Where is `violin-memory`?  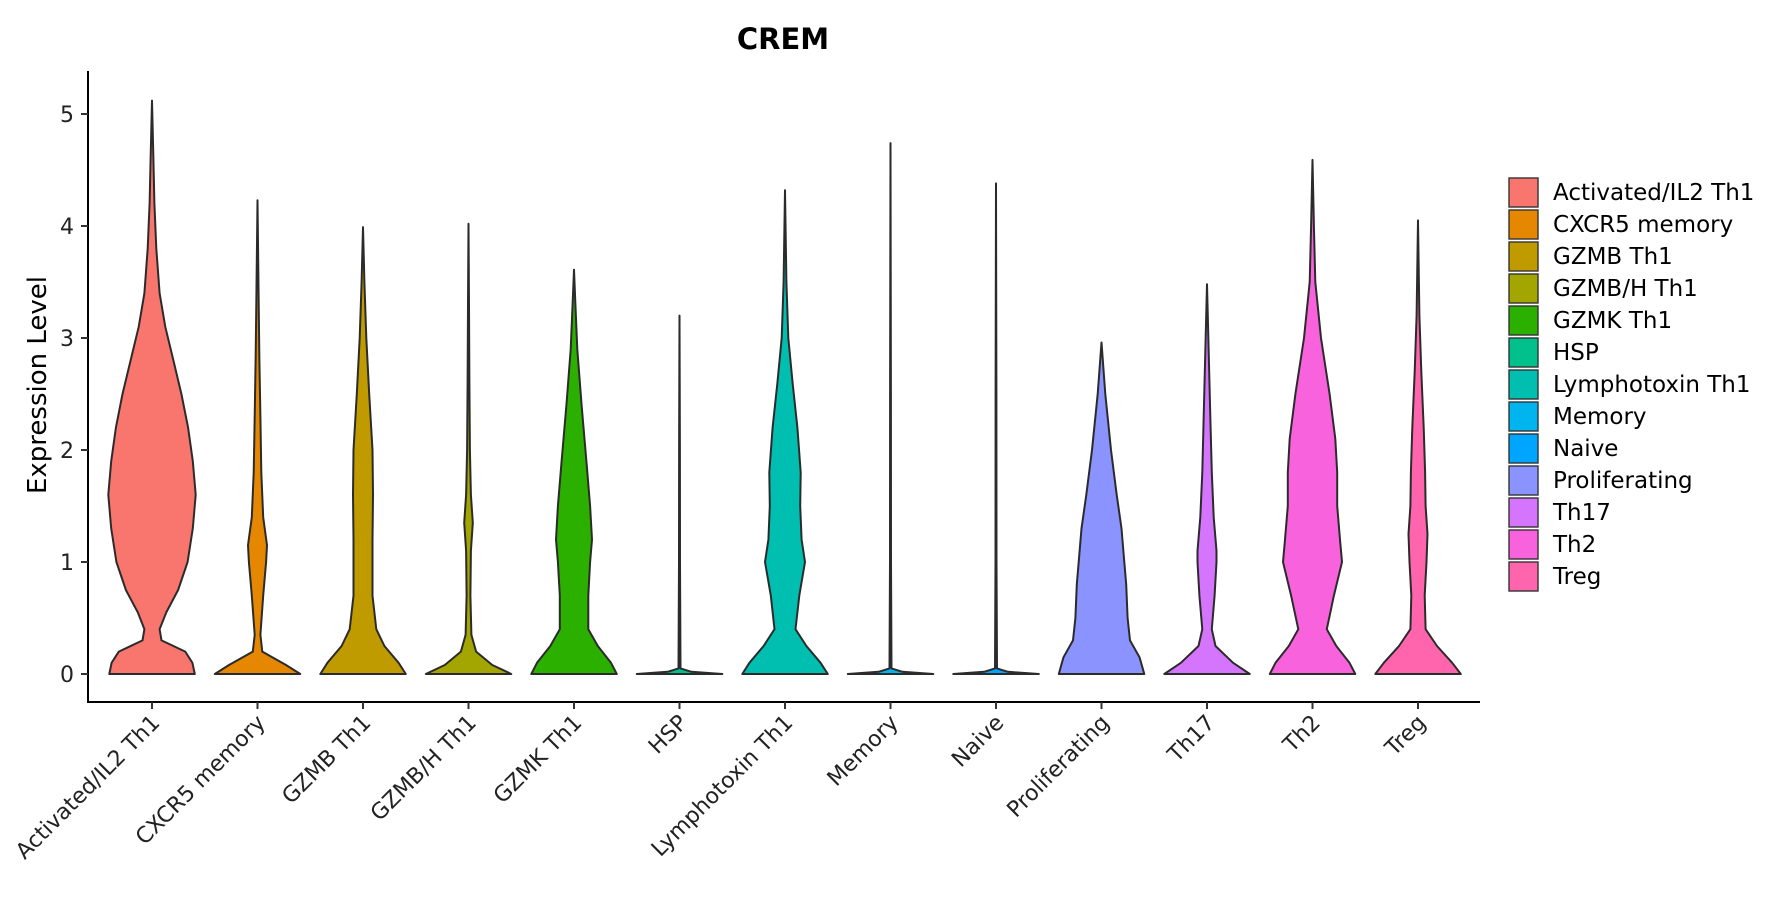 violin-memory is located at coordinates (890, 408).